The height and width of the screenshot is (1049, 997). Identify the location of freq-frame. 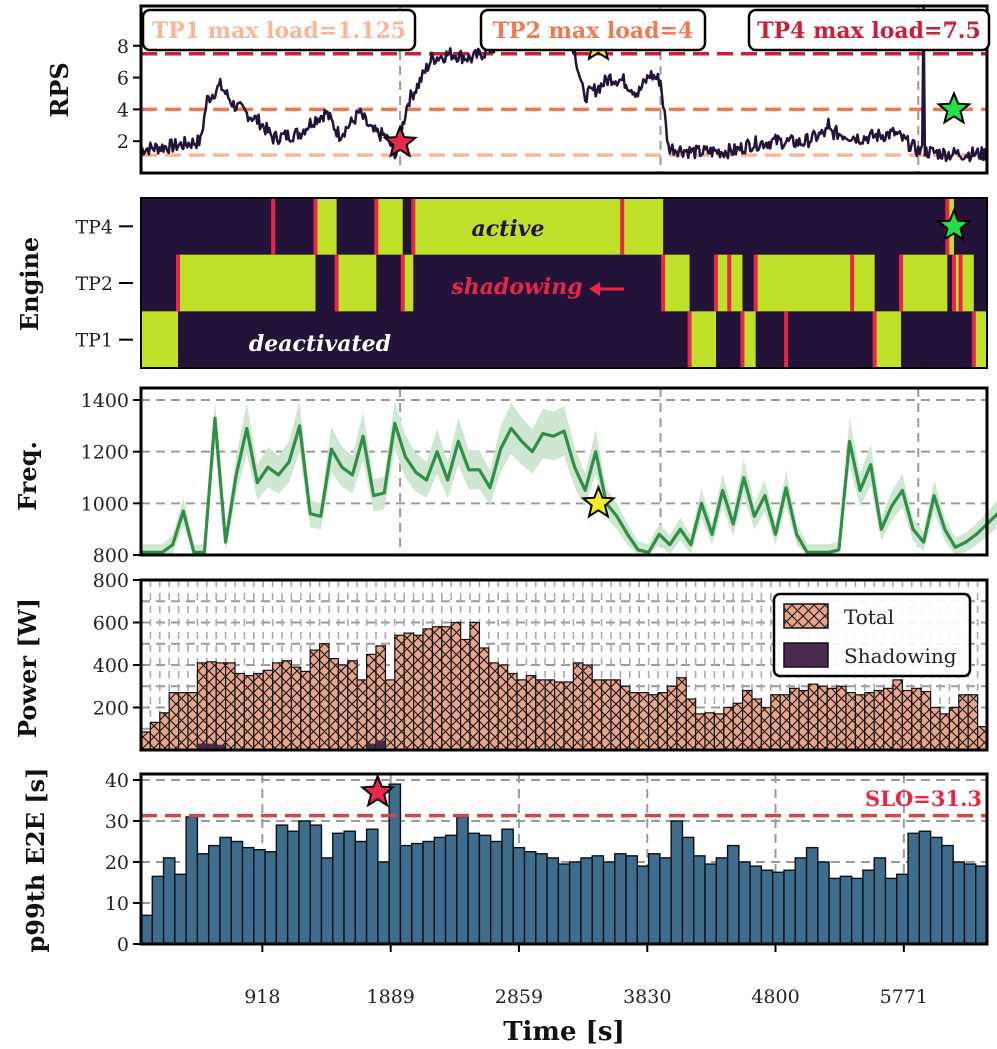
(564, 471).